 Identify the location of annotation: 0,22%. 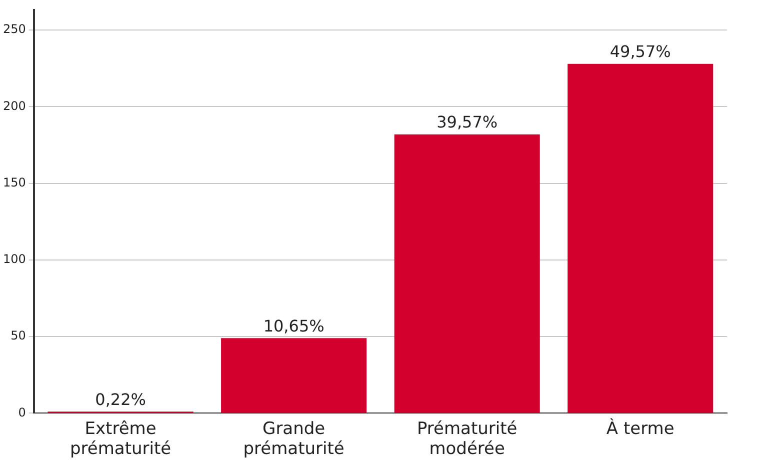
(120, 399).